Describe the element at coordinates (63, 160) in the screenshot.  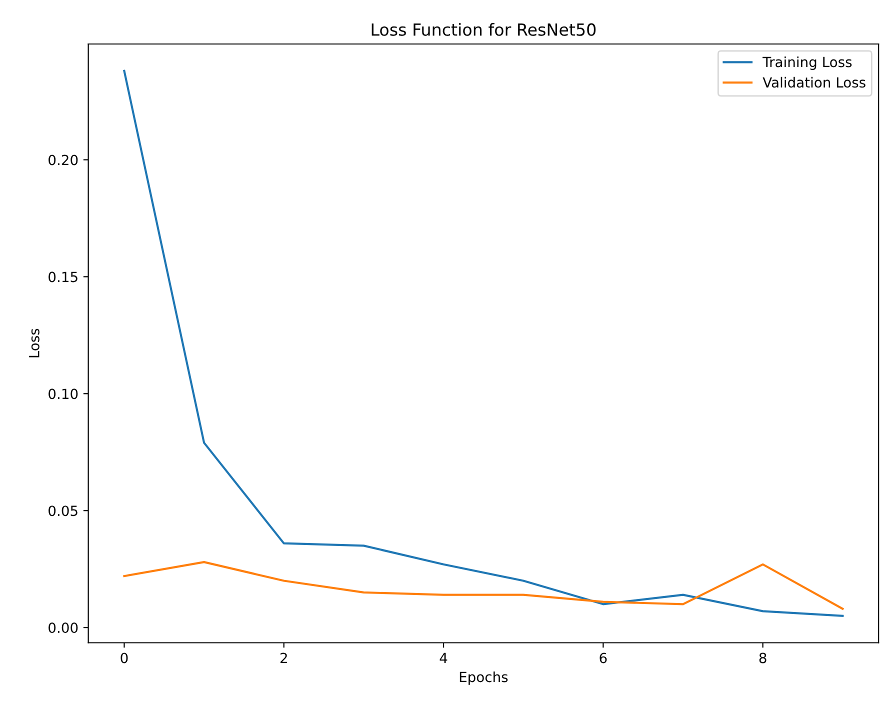
I see `y-tick-label: 0.20` at that location.